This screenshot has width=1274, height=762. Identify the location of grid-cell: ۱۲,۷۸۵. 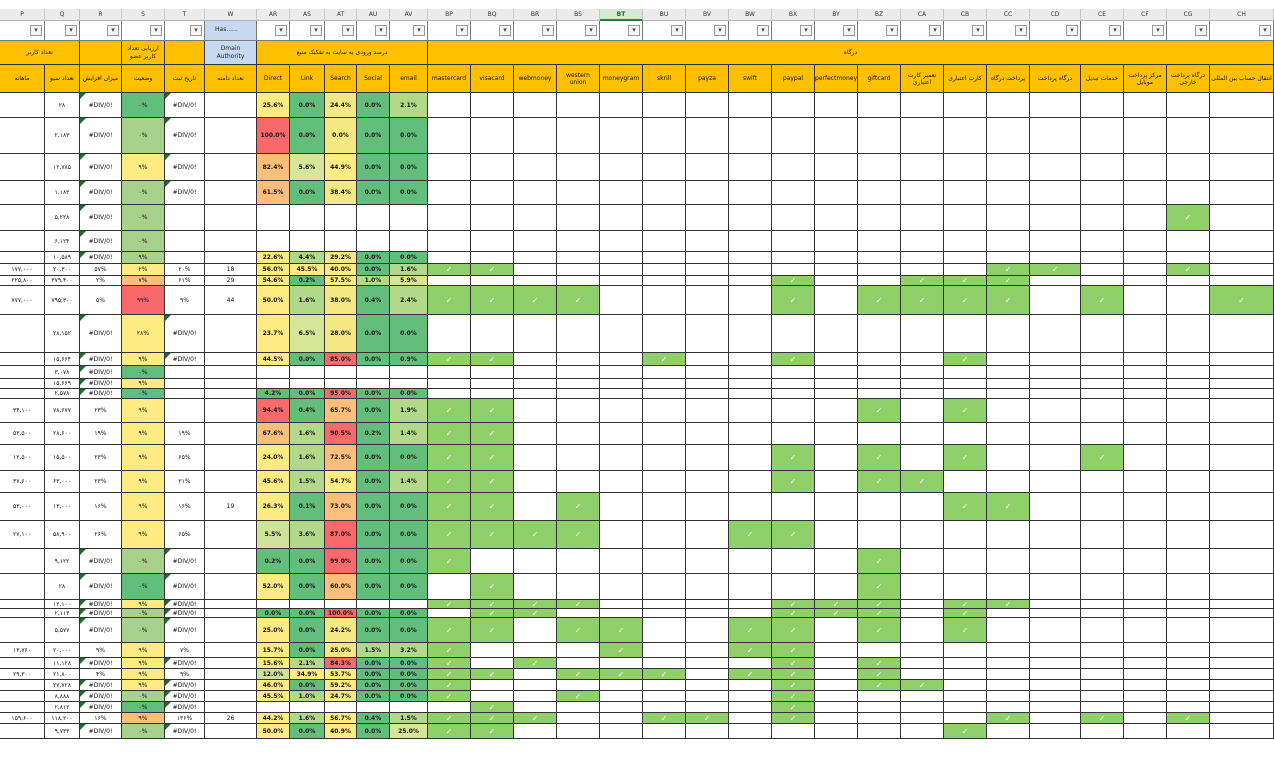
(62, 167).